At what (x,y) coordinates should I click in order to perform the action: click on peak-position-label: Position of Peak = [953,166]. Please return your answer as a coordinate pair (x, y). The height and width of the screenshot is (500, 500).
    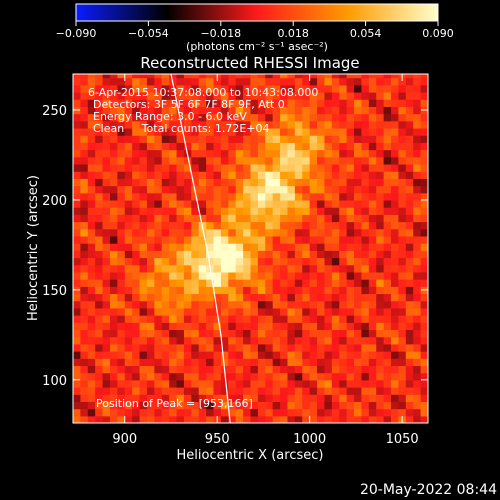
    Looking at the image, I should click on (174, 403).